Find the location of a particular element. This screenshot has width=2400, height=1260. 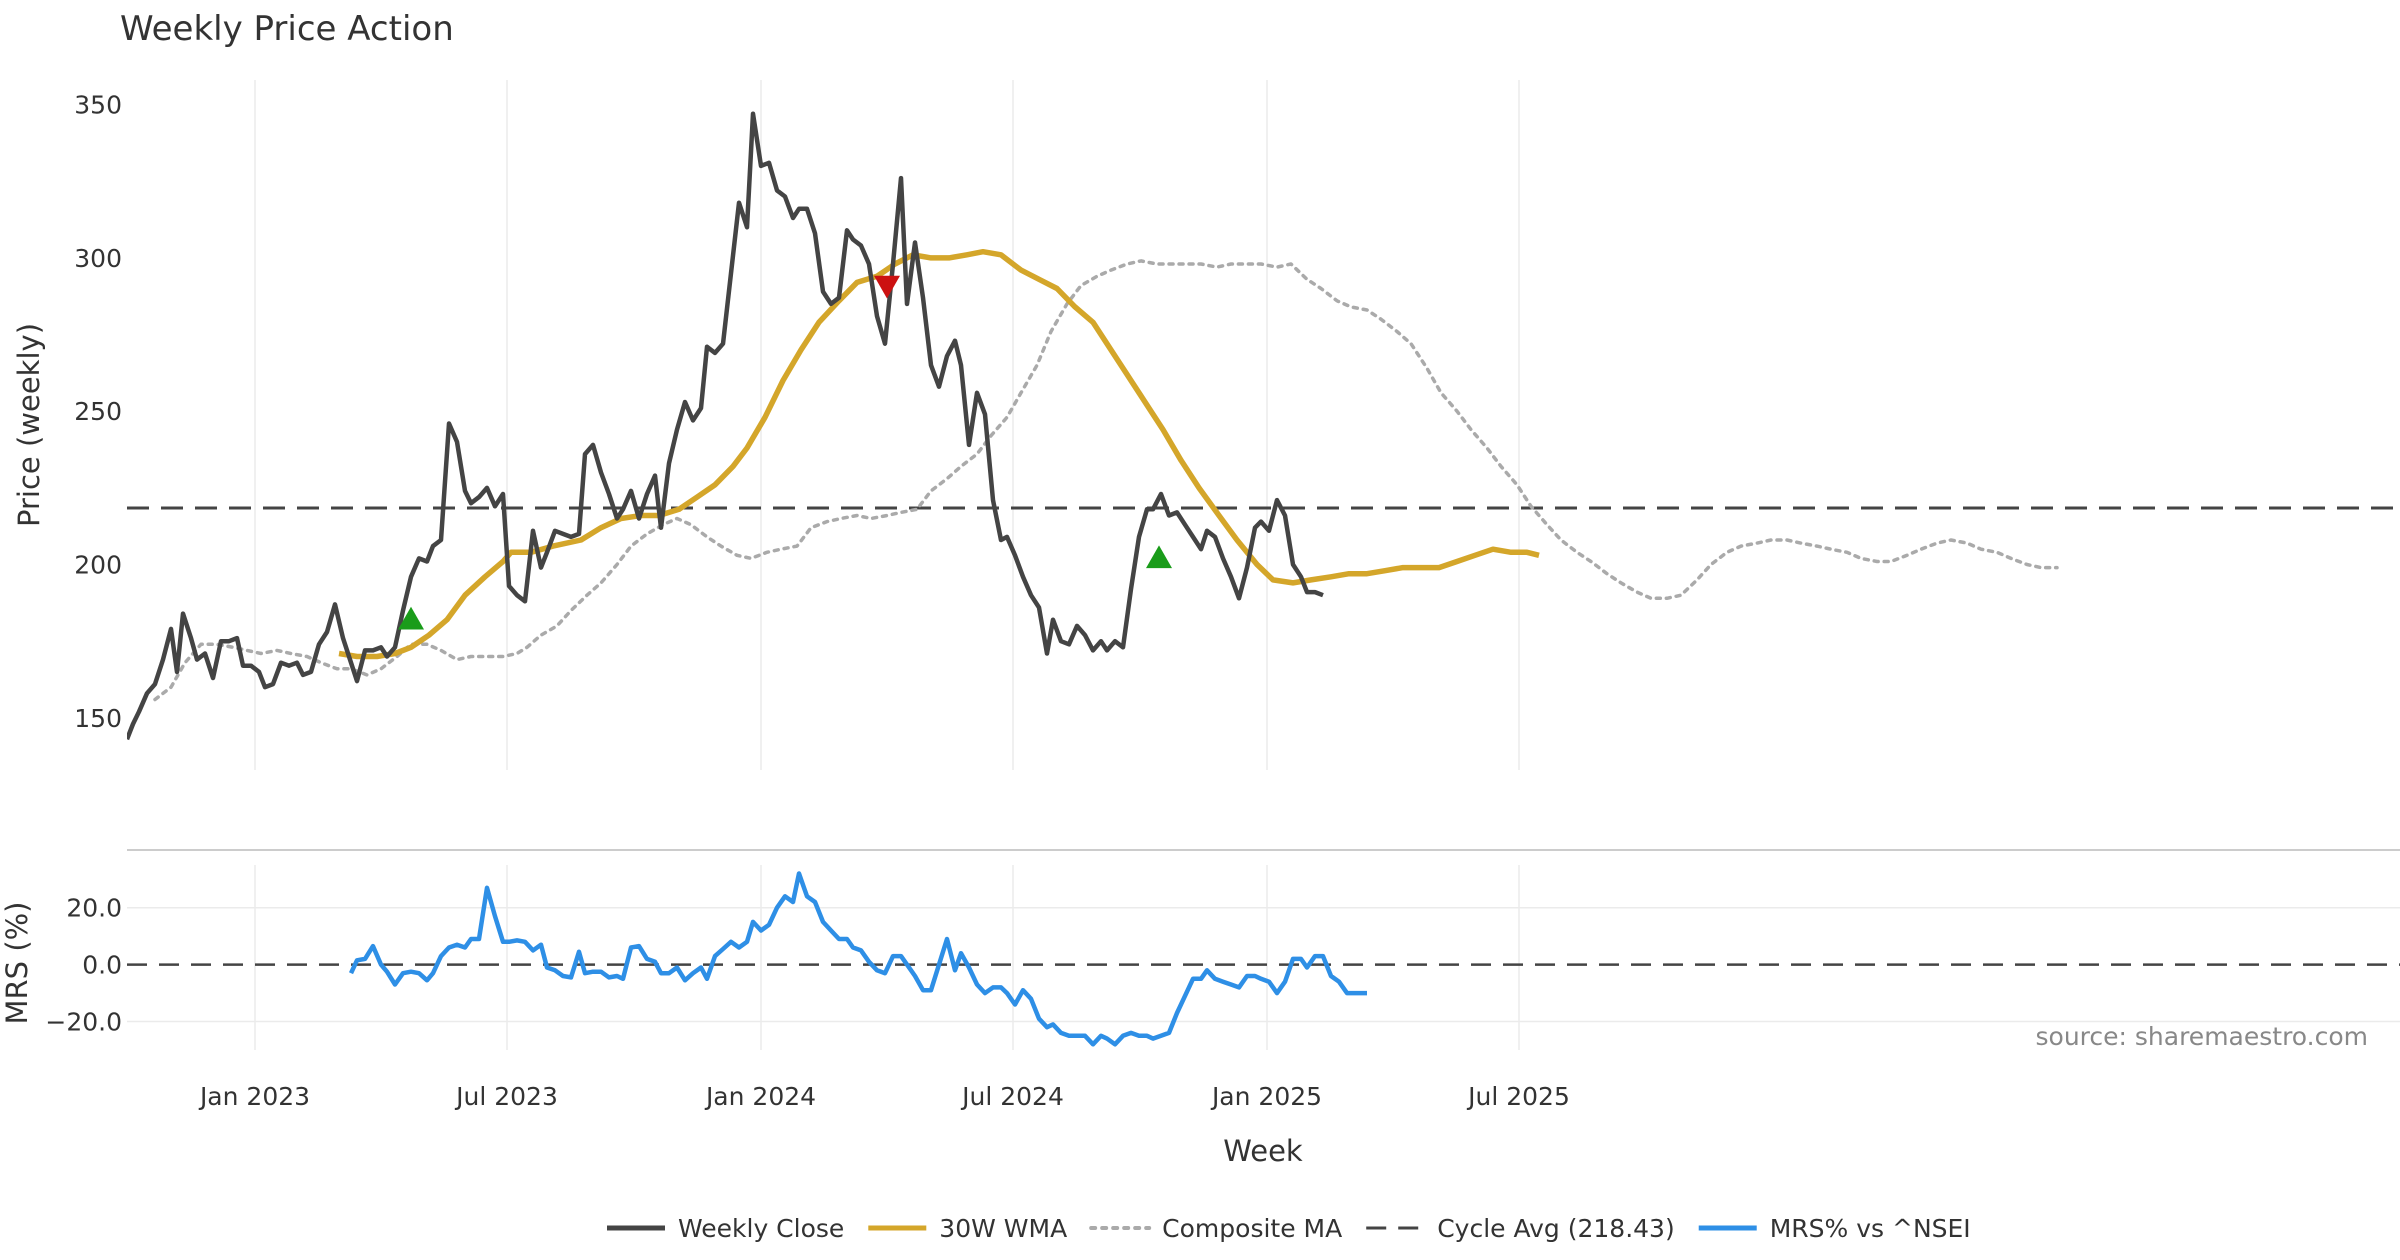

price-y-tick-label: 350 is located at coordinates (98, 105).